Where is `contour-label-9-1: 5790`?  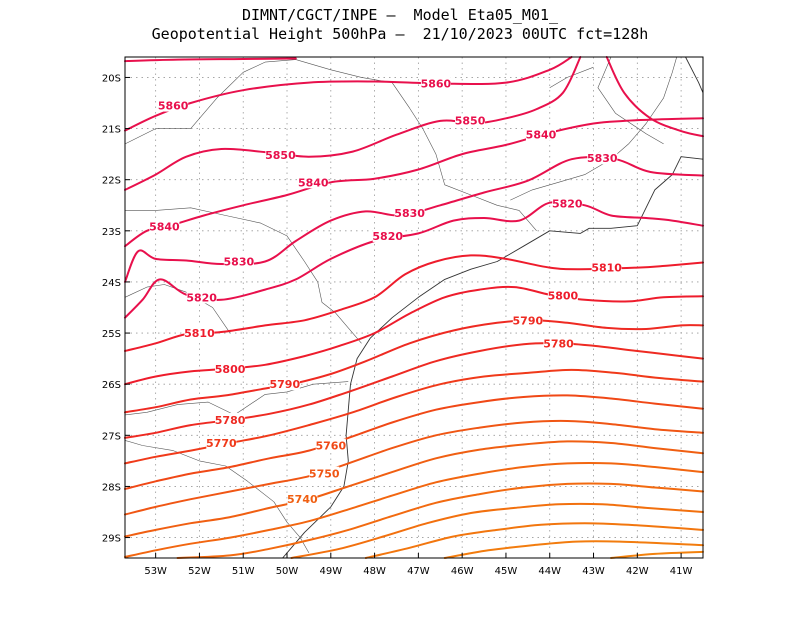
contour-label-9-1: 5790 is located at coordinates (528, 320).